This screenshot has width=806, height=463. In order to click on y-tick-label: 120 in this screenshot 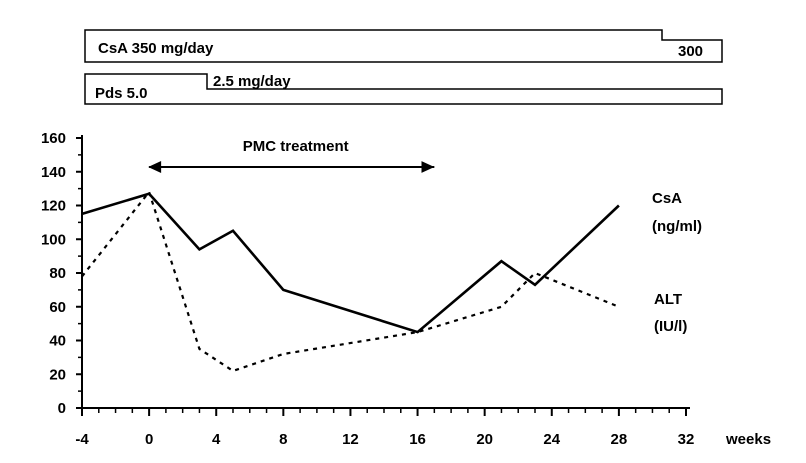, I will do `click(53, 206)`.